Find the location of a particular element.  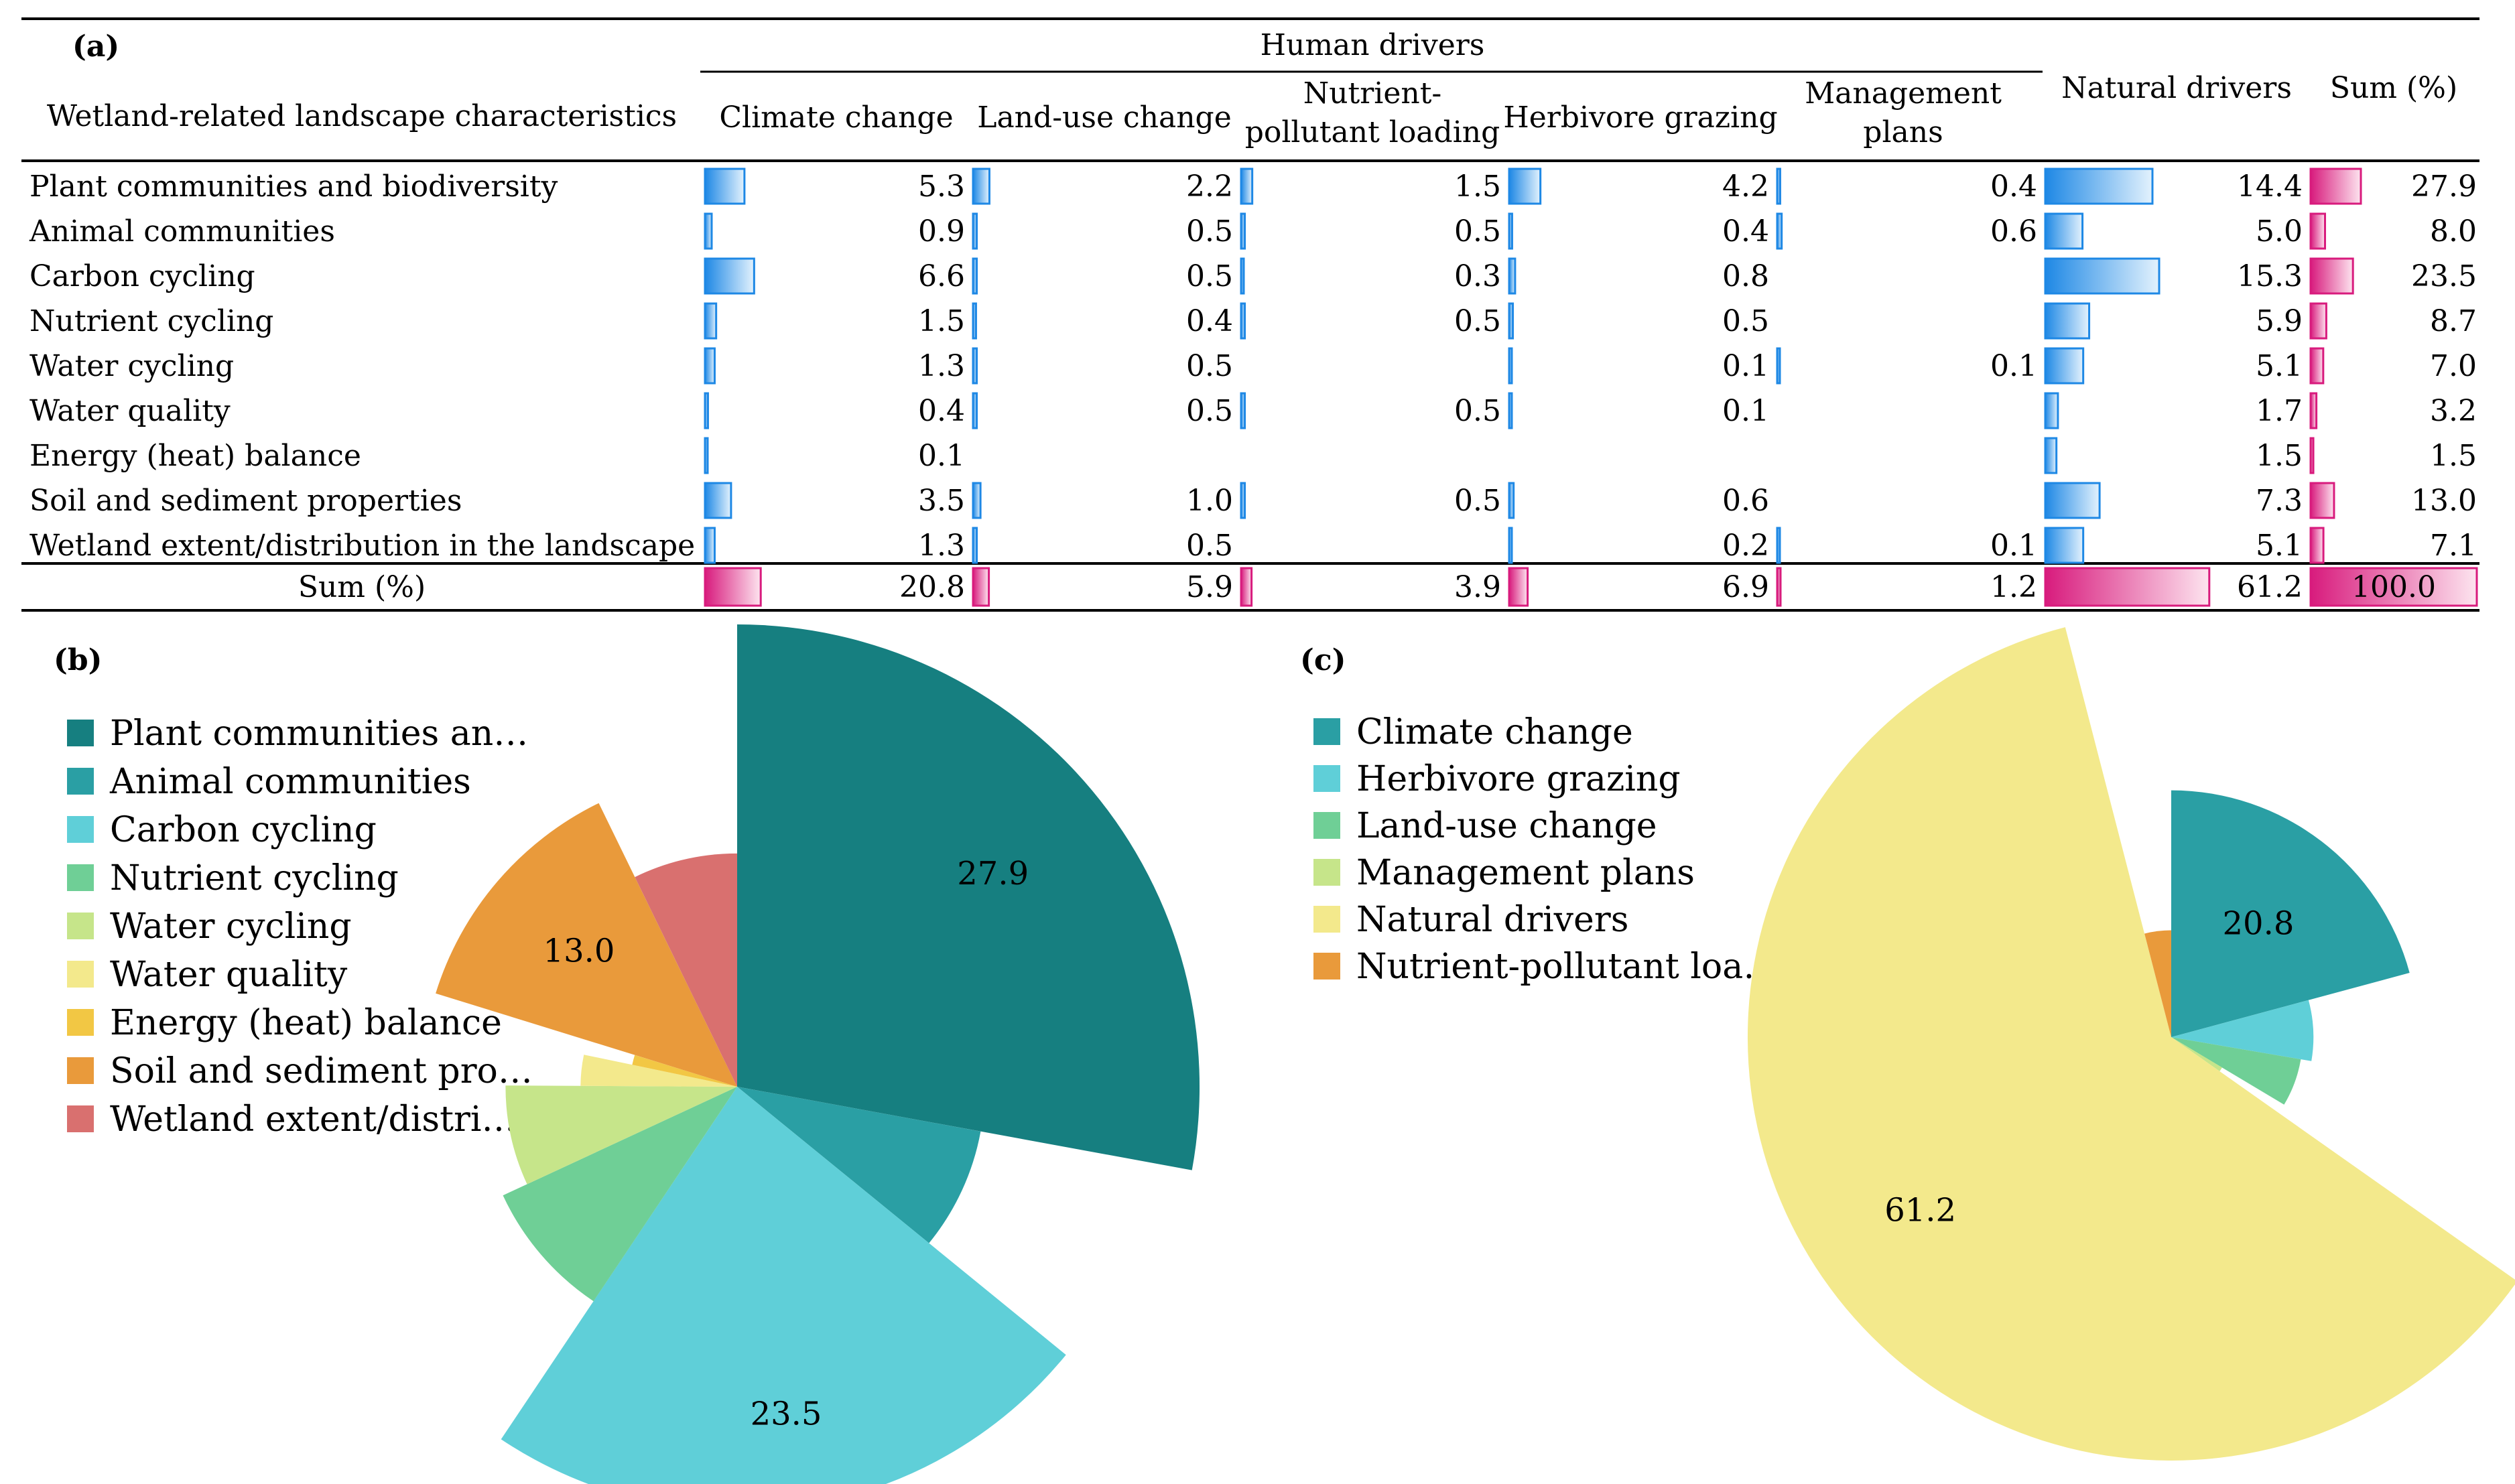

column-header-3: Herbivore grazing is located at coordinates (1640, 118).